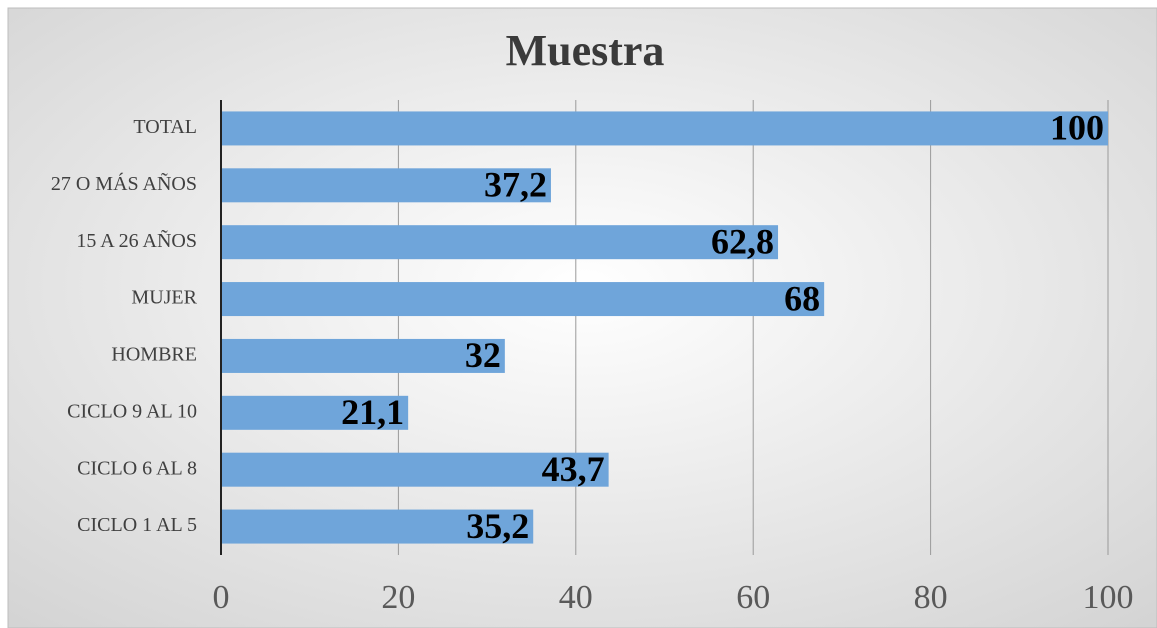  I want to click on data-label: 100, so click(1077, 128).